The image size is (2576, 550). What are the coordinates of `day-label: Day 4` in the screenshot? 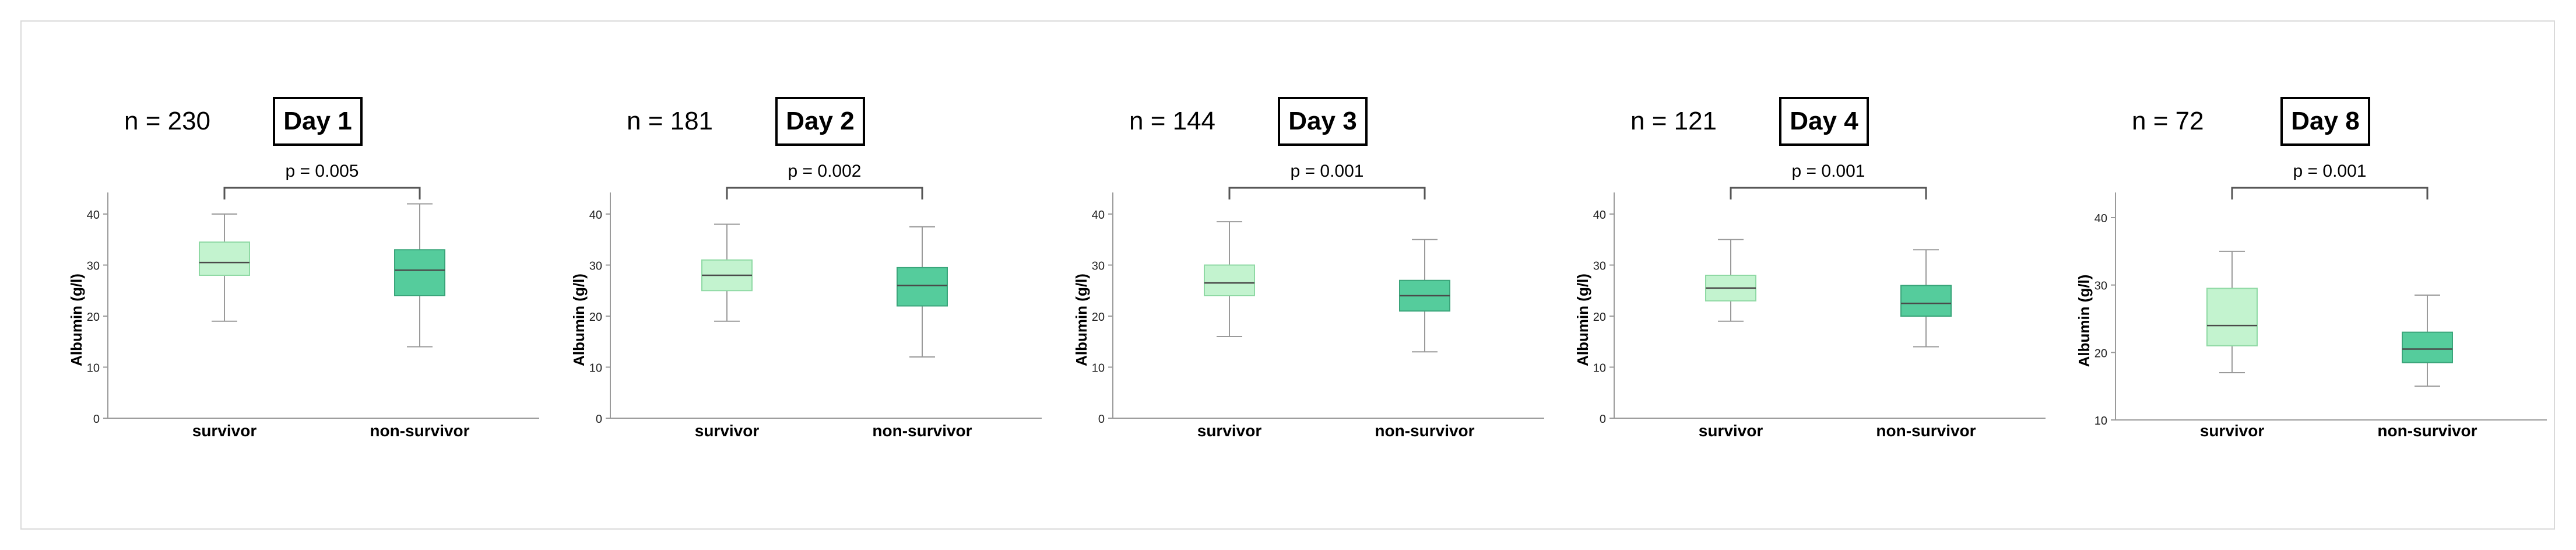 It's located at (1824, 121).